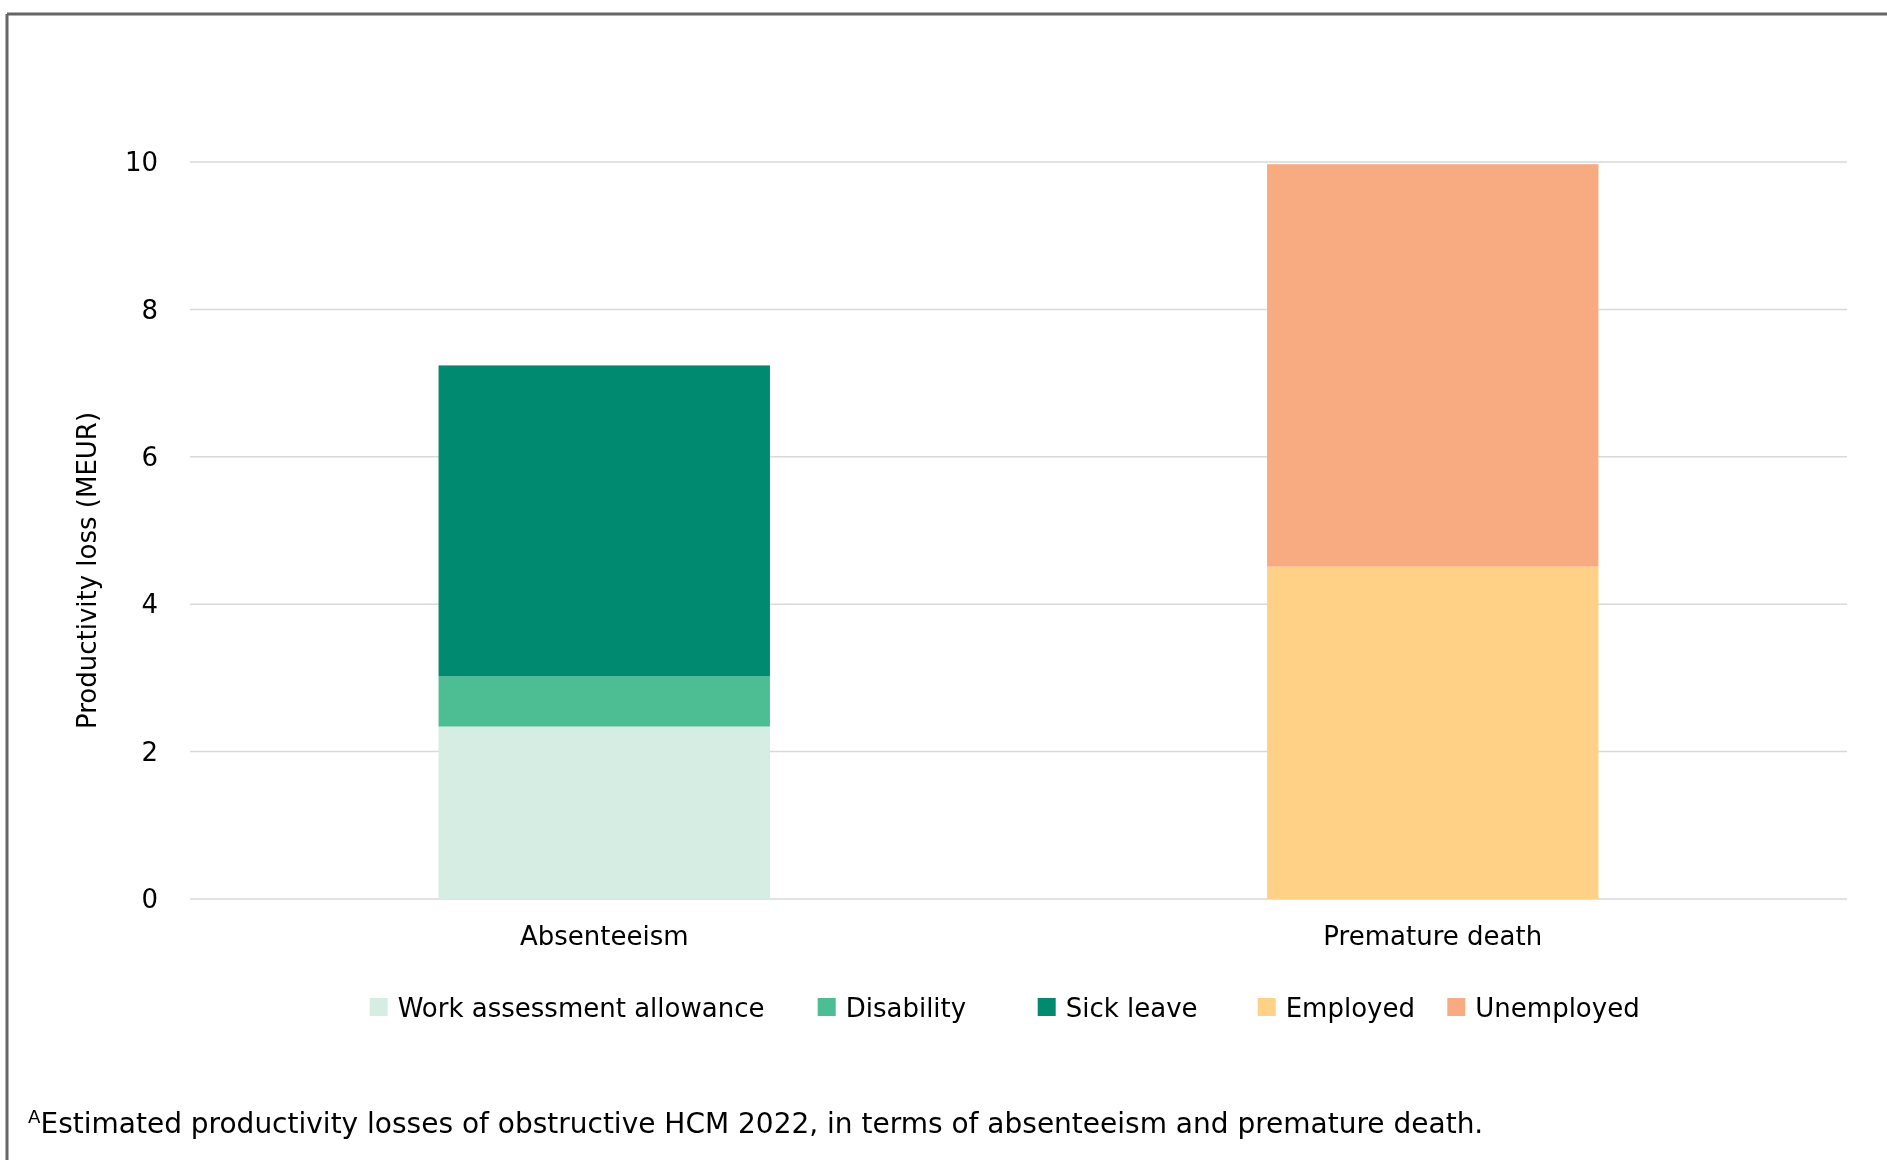  I want to click on y-tick-label: 4, so click(149, 604).